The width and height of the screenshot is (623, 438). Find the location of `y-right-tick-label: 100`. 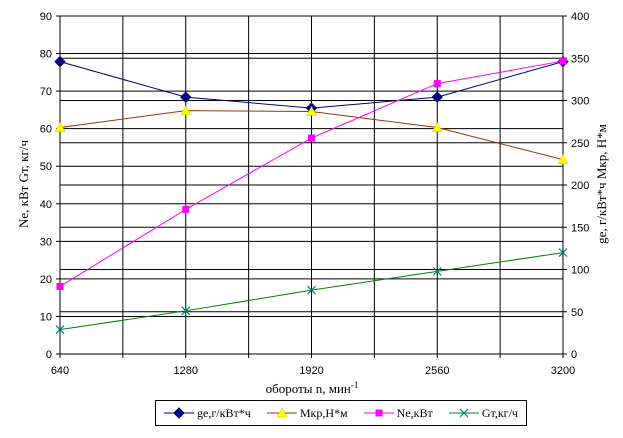

y-right-tick-label: 100 is located at coordinates (580, 271).